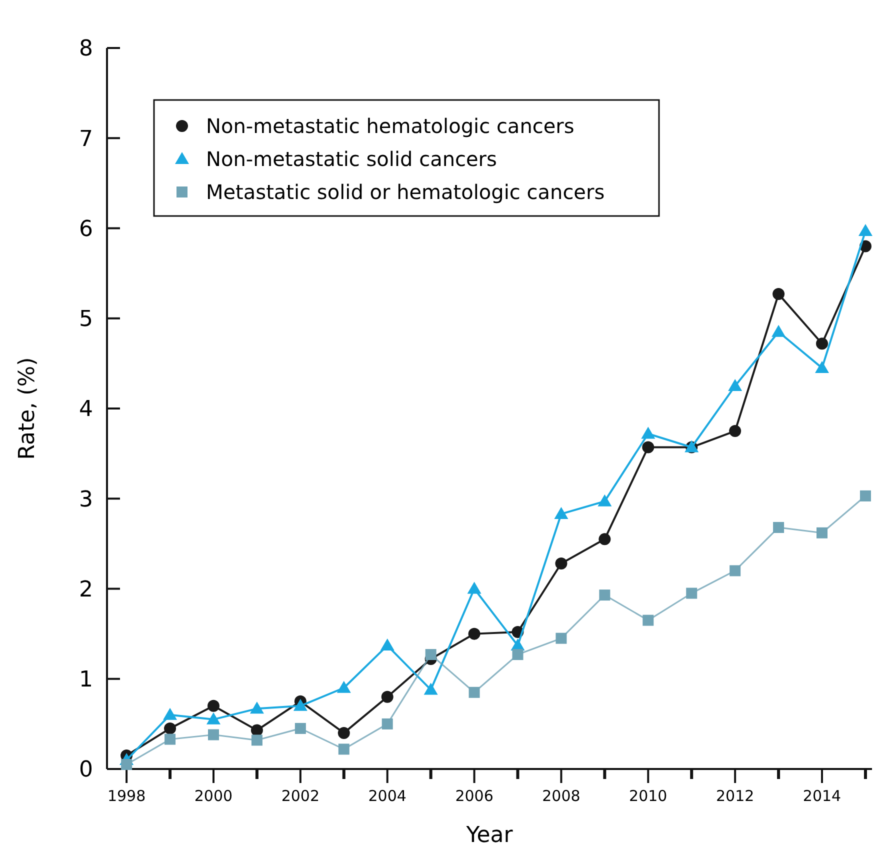 The height and width of the screenshot is (862, 884). What do you see at coordinates (405, 192) in the screenshot?
I see `legend-label: Metastatic solid or hematologic cancers` at bounding box center [405, 192].